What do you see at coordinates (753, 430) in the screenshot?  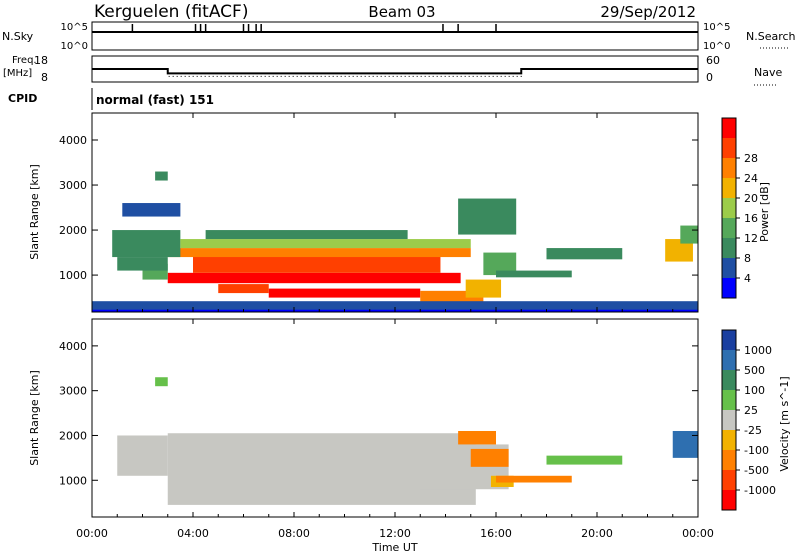 I see `velocity-colorbar-tick-label: -25` at bounding box center [753, 430].